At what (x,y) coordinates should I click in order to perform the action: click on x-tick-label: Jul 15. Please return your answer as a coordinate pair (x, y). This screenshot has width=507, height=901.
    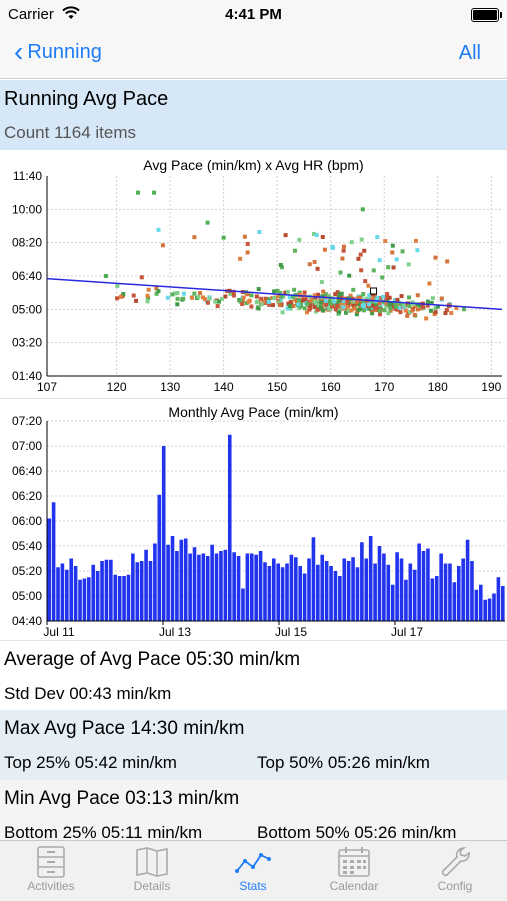
    Looking at the image, I should click on (291, 632).